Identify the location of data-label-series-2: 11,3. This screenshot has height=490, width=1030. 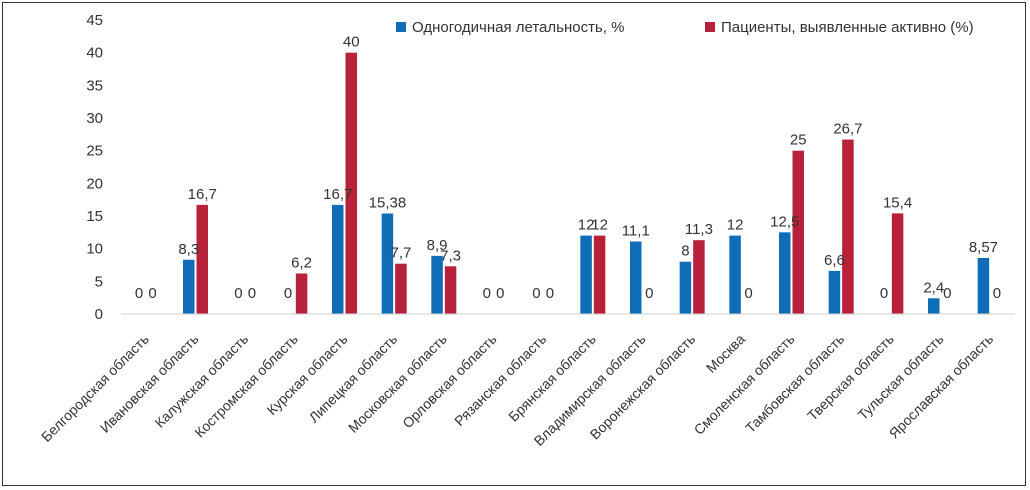
(699, 229).